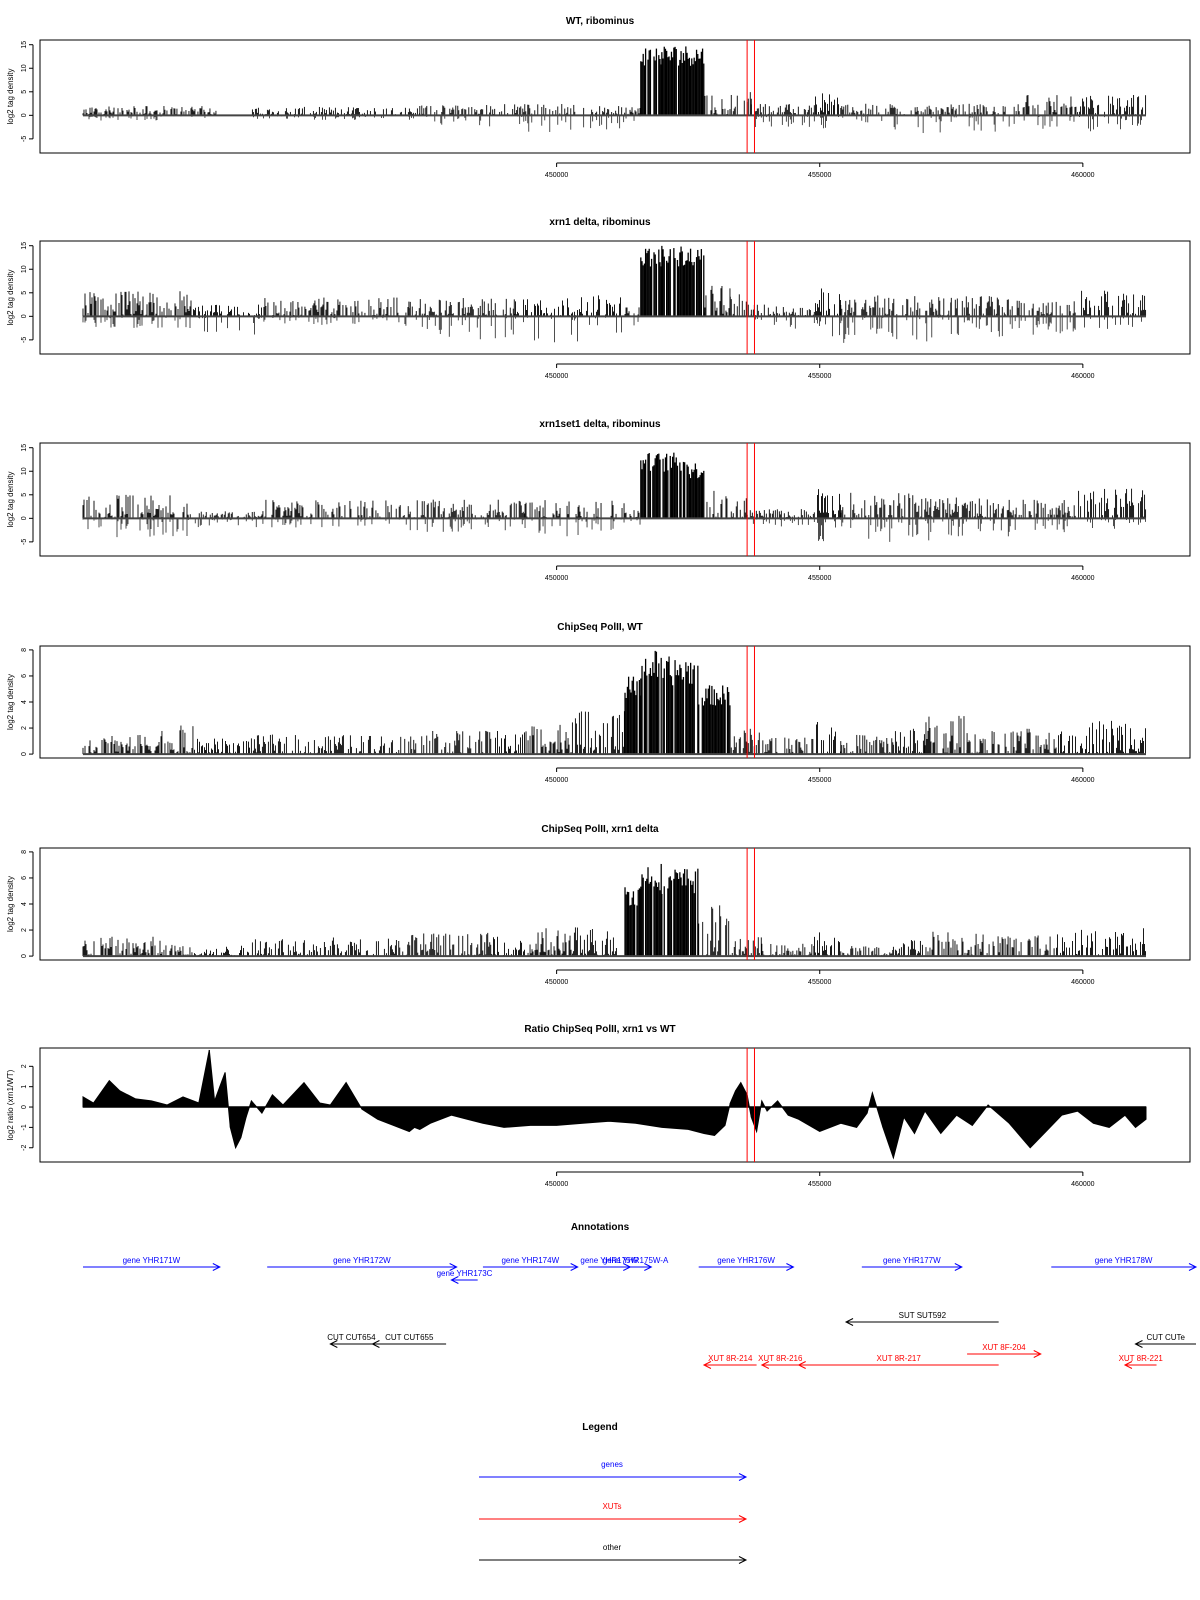 The image size is (1200, 1600). What do you see at coordinates (780, 1358) in the screenshot?
I see `feature-label: XUT 8R-216` at bounding box center [780, 1358].